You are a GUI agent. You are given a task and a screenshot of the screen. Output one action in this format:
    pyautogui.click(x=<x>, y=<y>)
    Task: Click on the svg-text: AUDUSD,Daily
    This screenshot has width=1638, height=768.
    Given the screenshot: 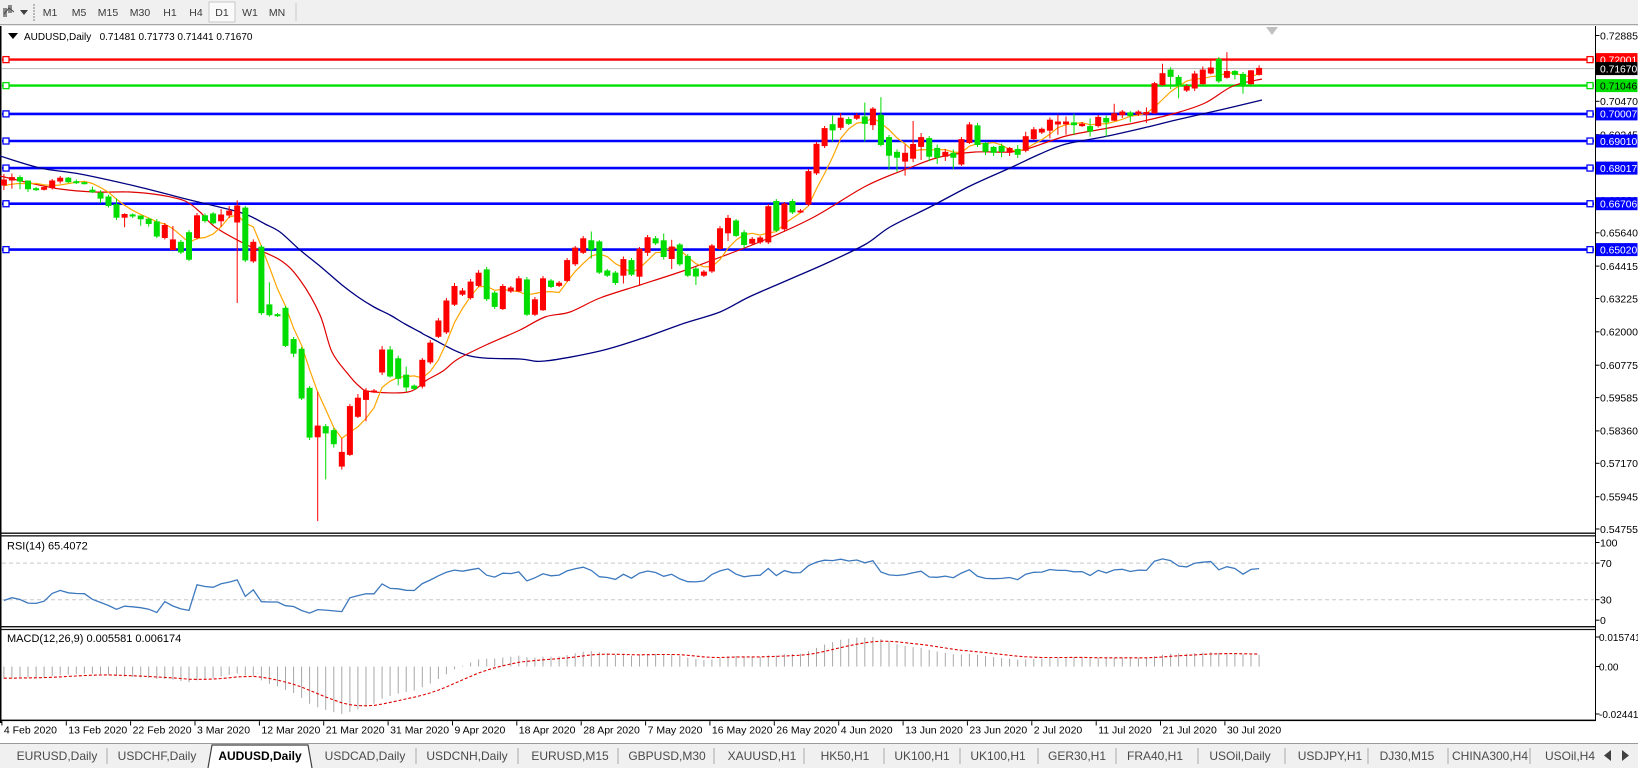 What is the action you would take?
    pyautogui.click(x=260, y=756)
    